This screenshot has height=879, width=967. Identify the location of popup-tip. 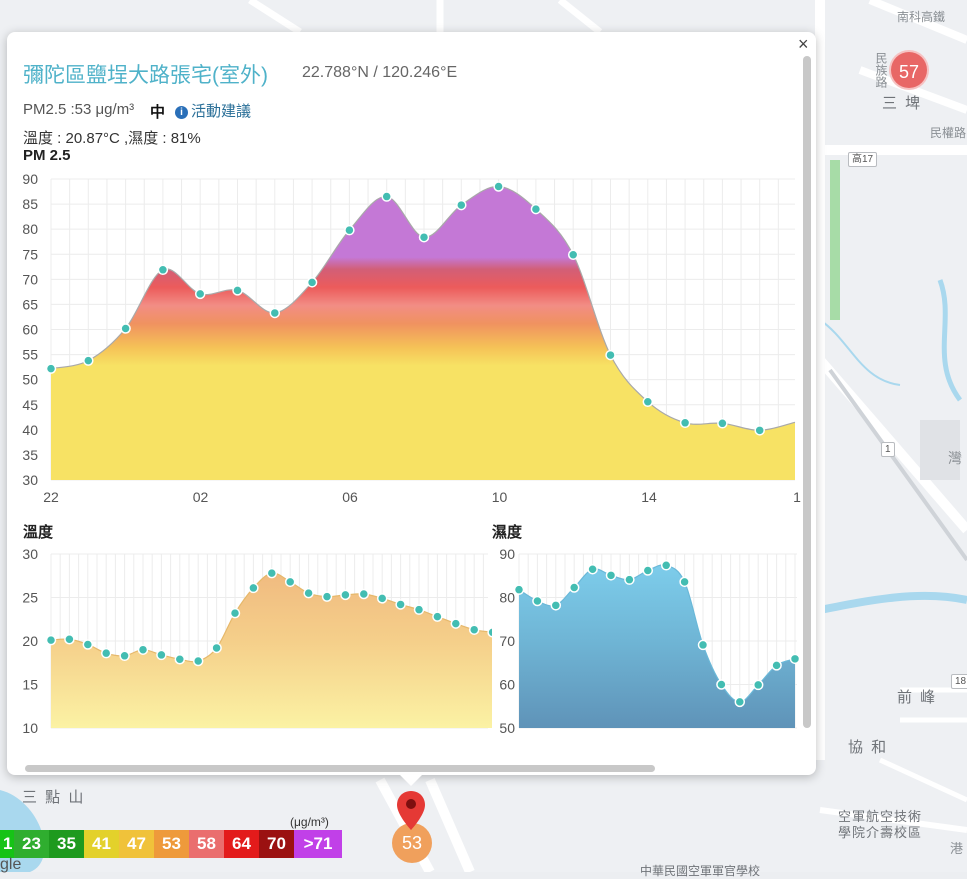
(411, 780).